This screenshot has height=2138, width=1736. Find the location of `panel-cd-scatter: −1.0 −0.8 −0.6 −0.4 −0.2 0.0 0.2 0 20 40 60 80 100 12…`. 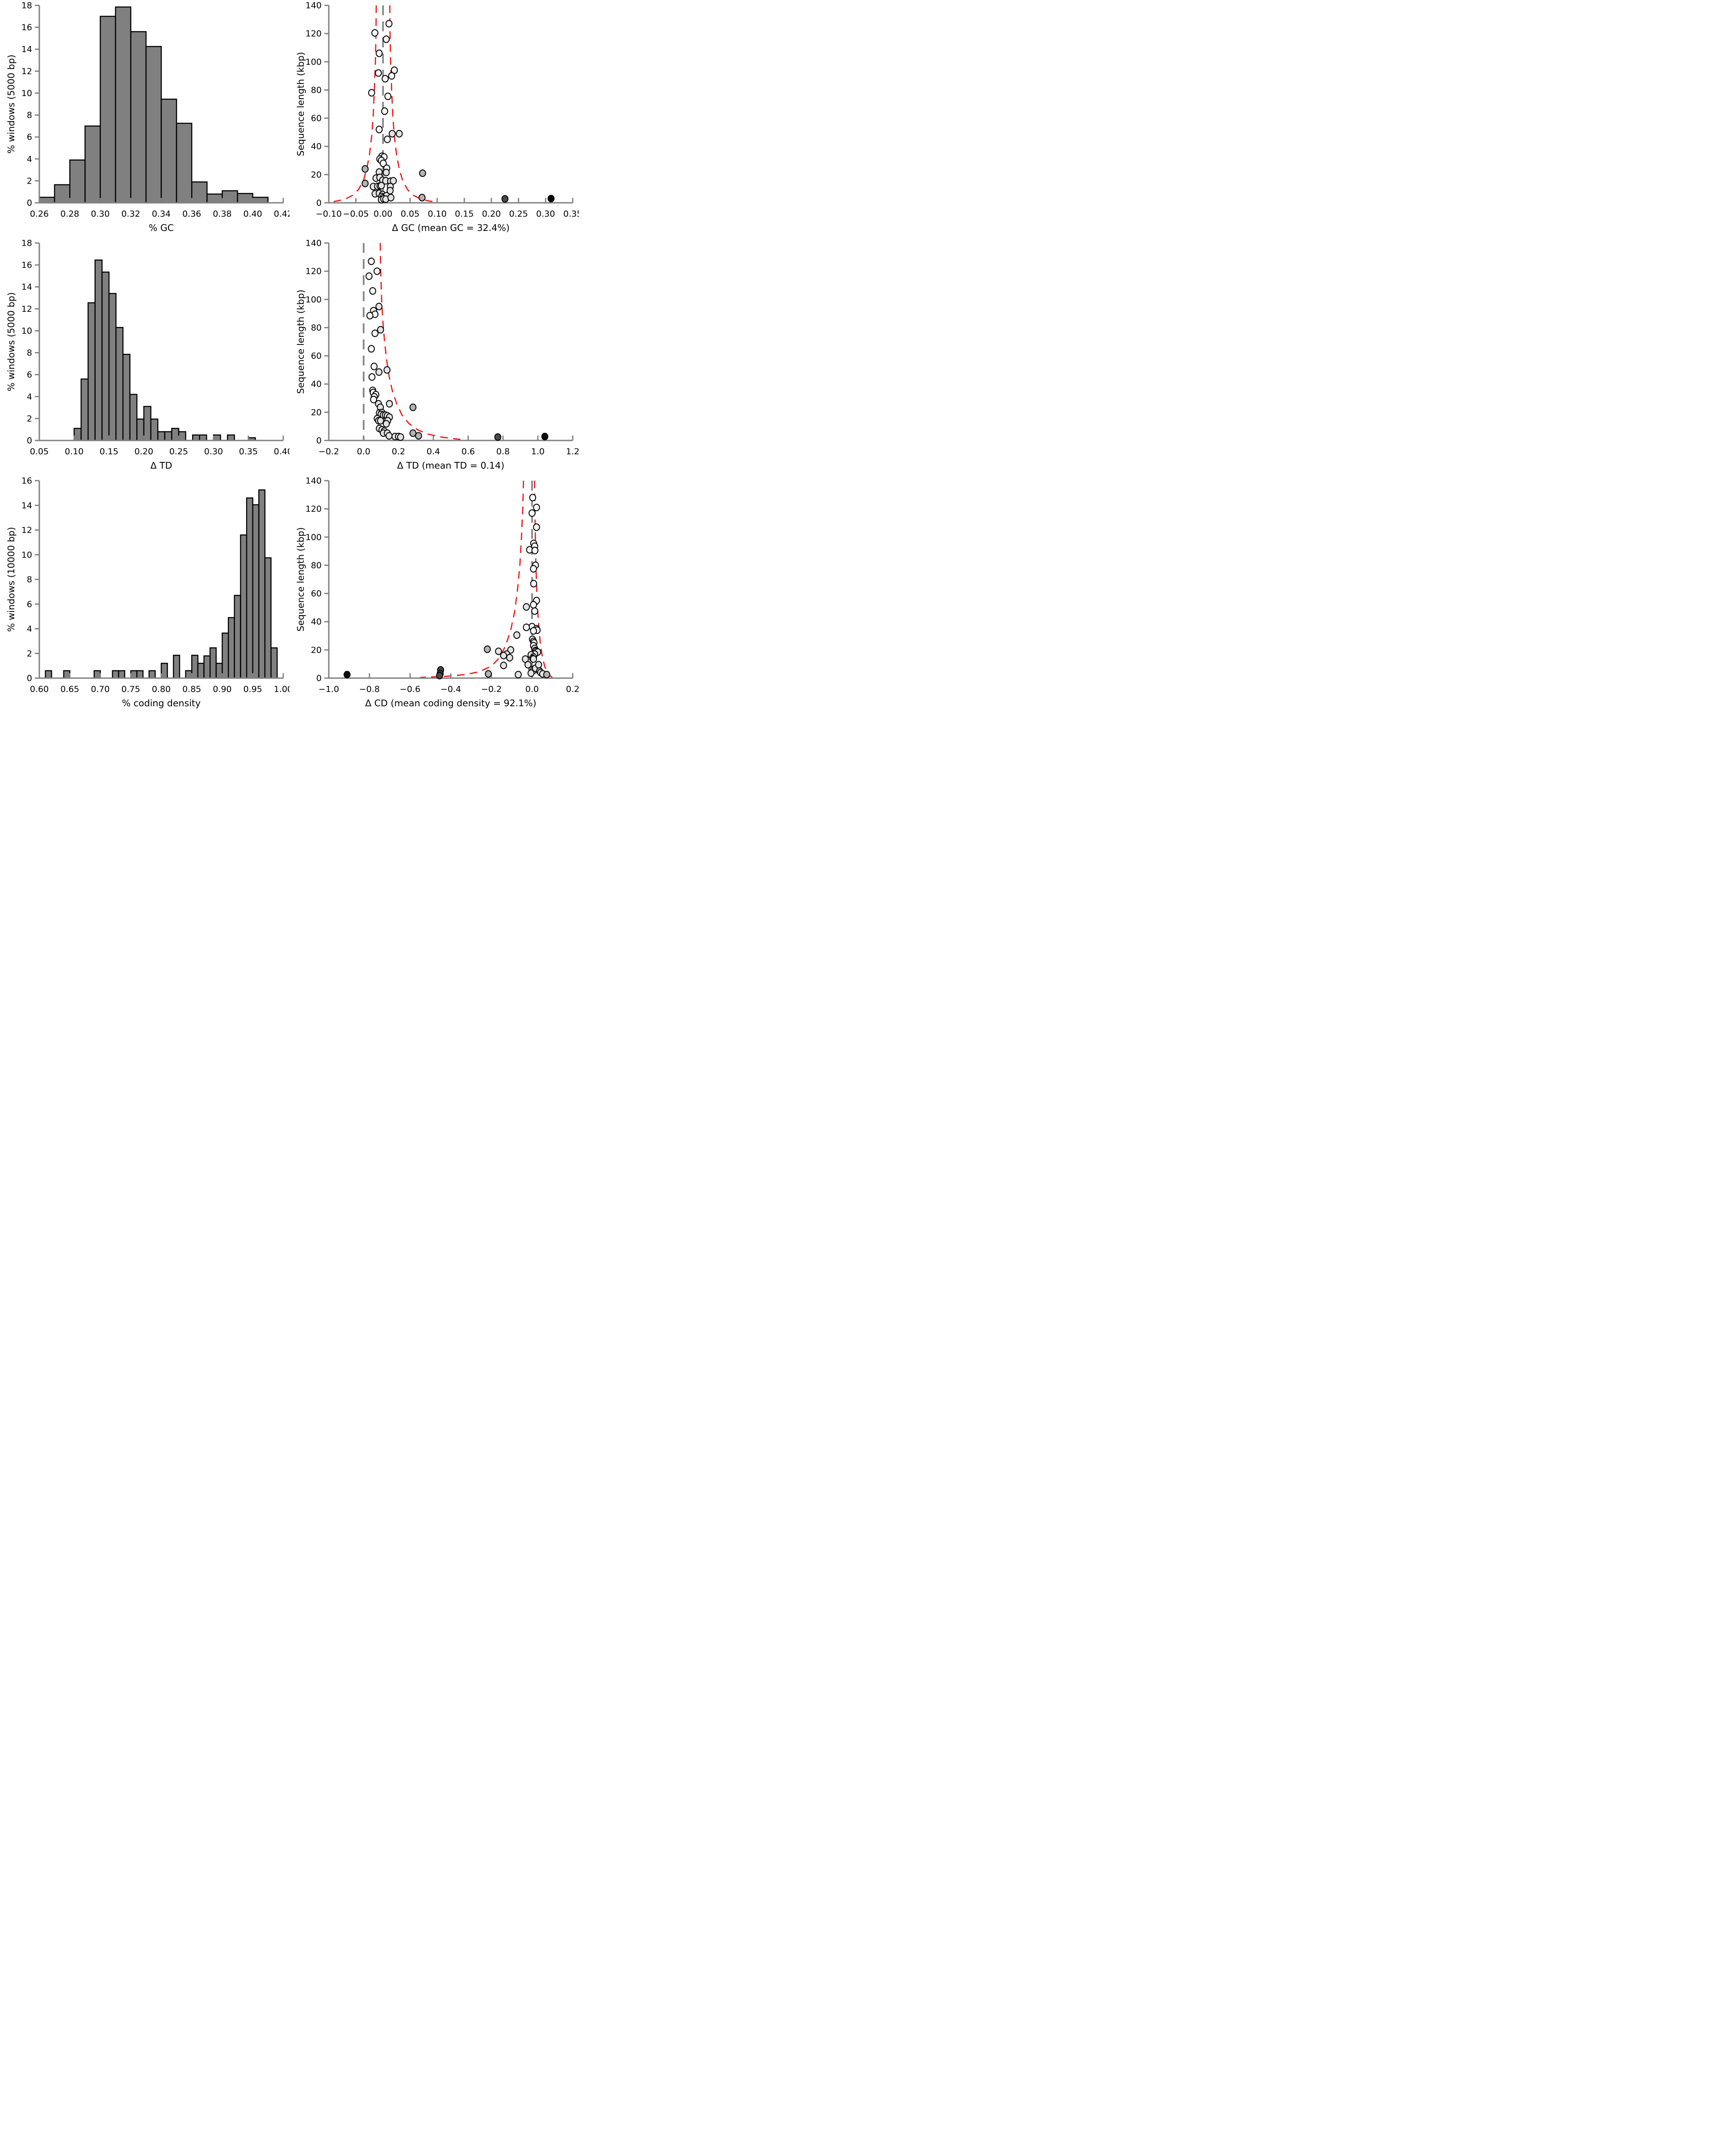

panel-cd-scatter: −1.0 −0.8 −0.6 −0.4 −0.2 0.0 0.2 0 20 40 60 80 100 12… is located at coordinates (434, 594).